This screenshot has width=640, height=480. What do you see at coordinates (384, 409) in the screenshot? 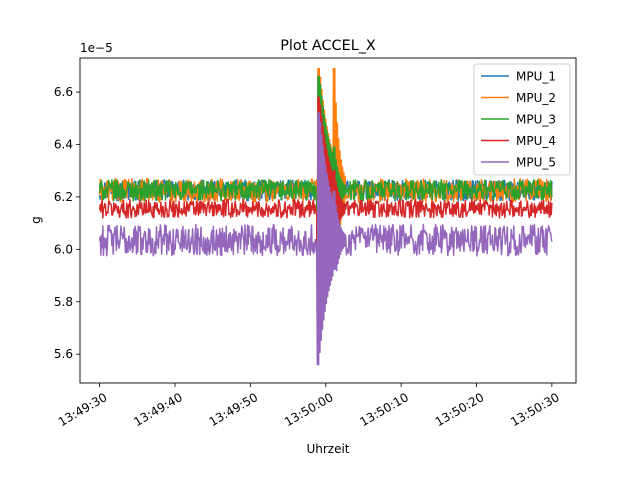
I see `x-tick-label: 13:50:10` at bounding box center [384, 409].